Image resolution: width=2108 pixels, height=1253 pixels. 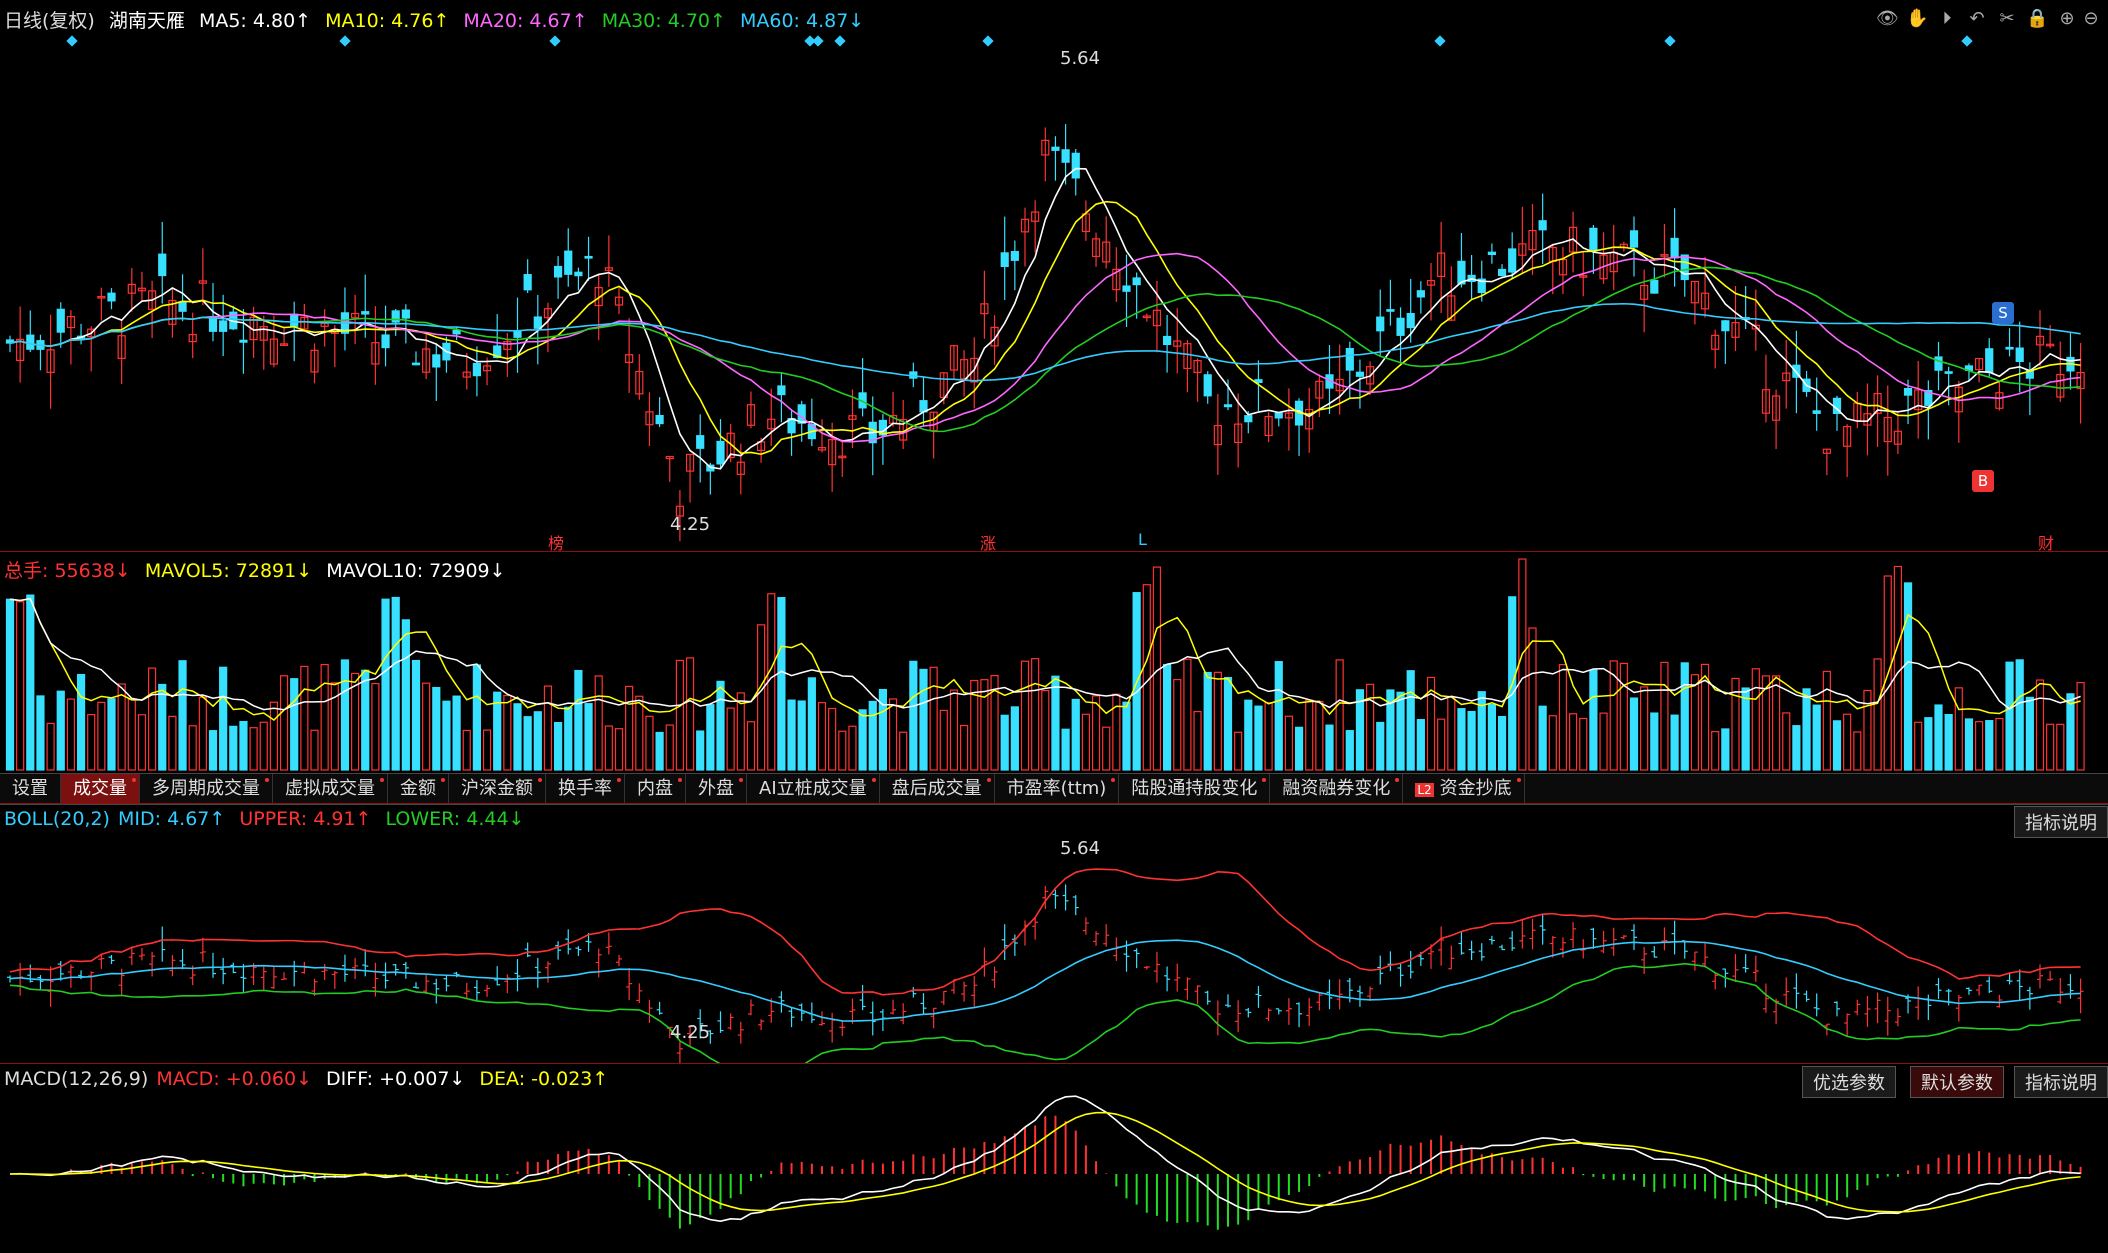 What do you see at coordinates (556, 543) in the screenshot?
I see `marker-bang: 榜` at bounding box center [556, 543].